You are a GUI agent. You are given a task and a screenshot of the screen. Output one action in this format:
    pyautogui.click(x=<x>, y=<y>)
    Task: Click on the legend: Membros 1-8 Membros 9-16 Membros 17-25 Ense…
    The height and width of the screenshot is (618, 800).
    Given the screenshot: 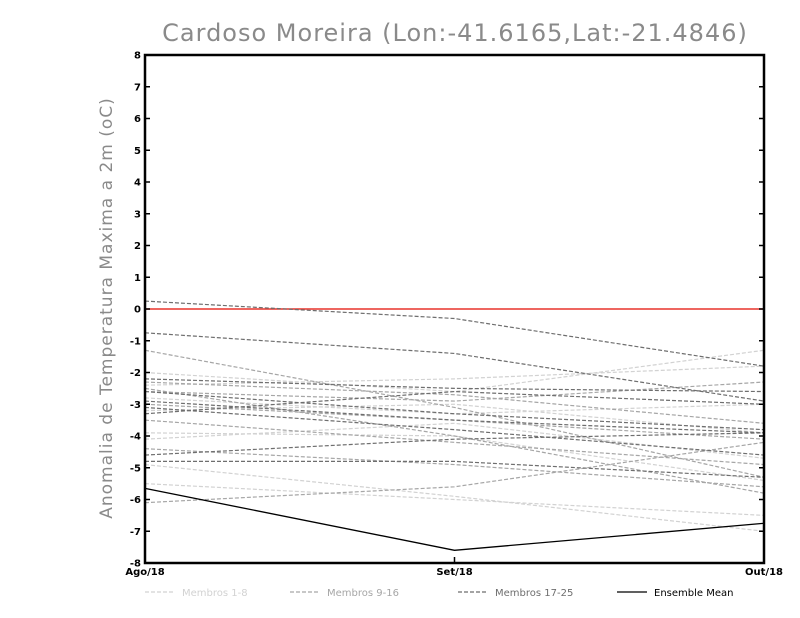 What is the action you would take?
    pyautogui.click(x=439, y=593)
    